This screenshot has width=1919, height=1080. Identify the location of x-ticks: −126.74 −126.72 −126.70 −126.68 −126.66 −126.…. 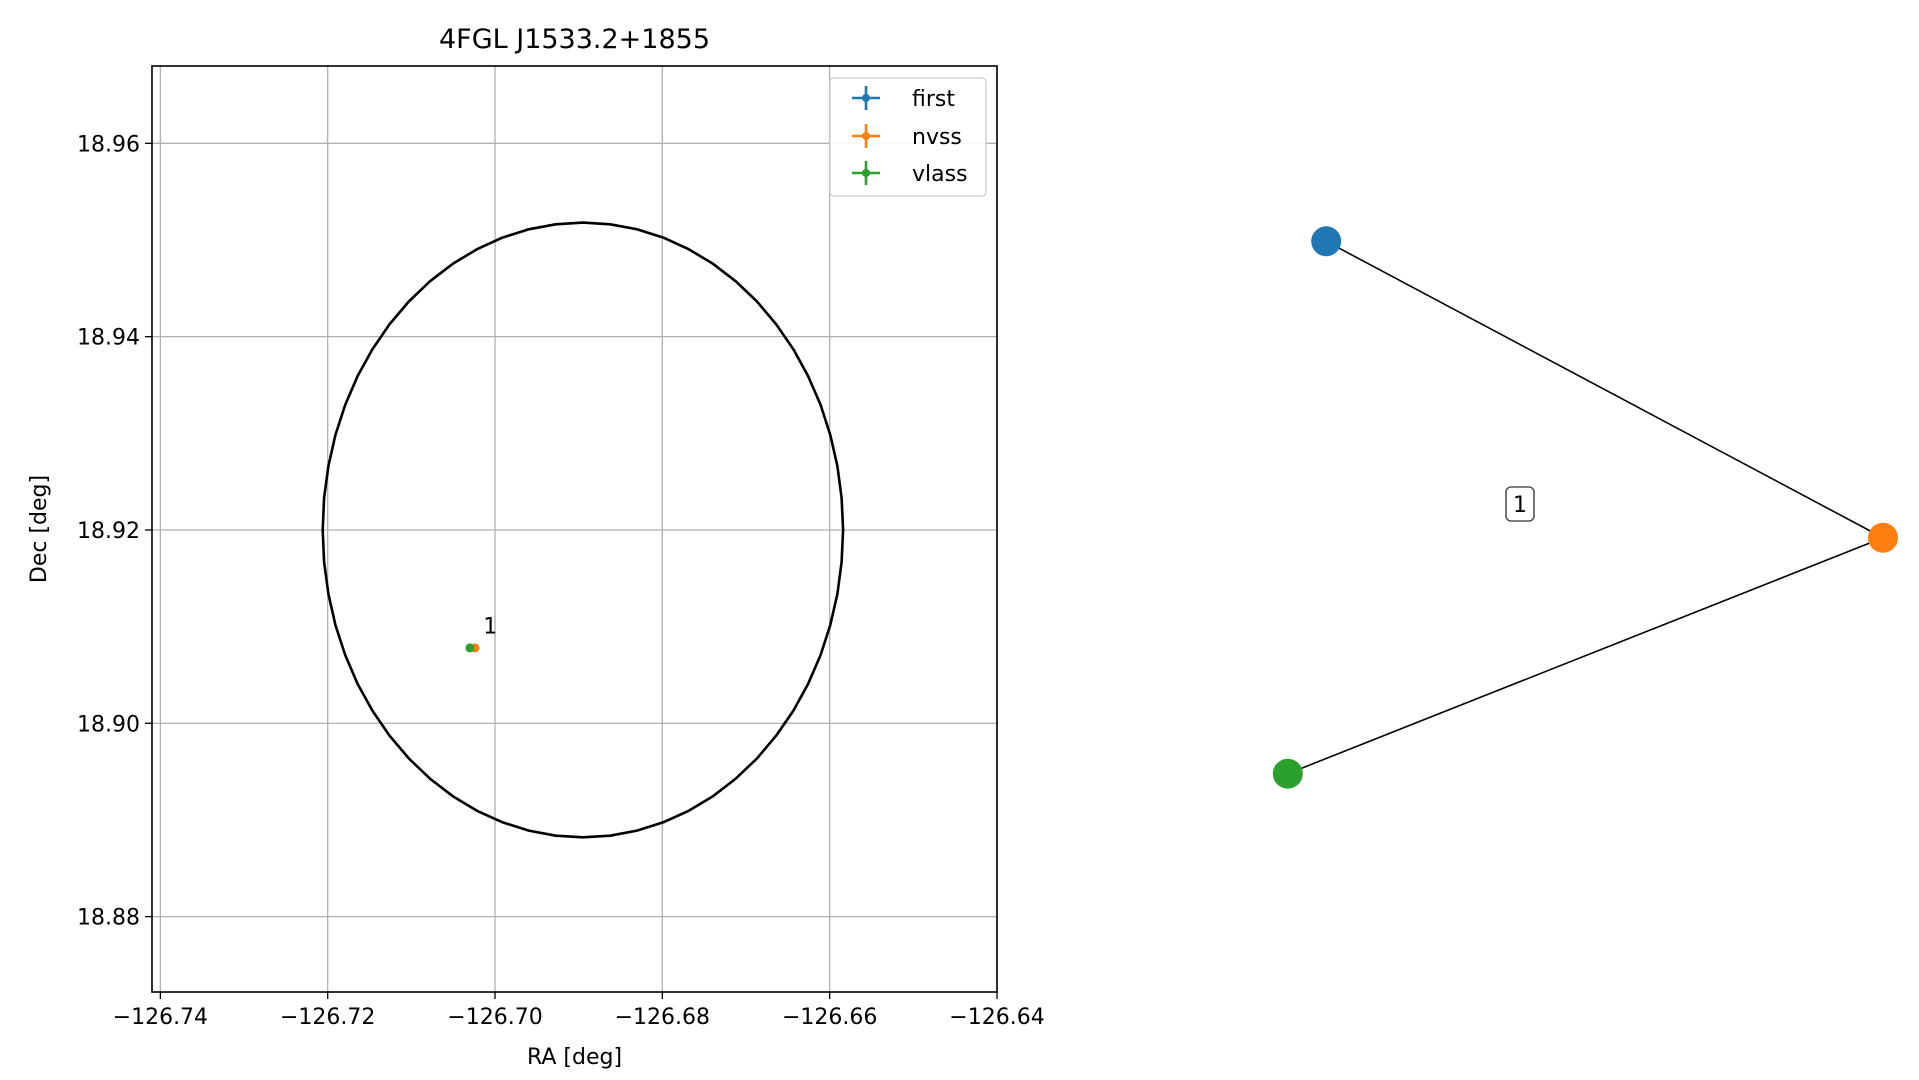
(579, 1011).